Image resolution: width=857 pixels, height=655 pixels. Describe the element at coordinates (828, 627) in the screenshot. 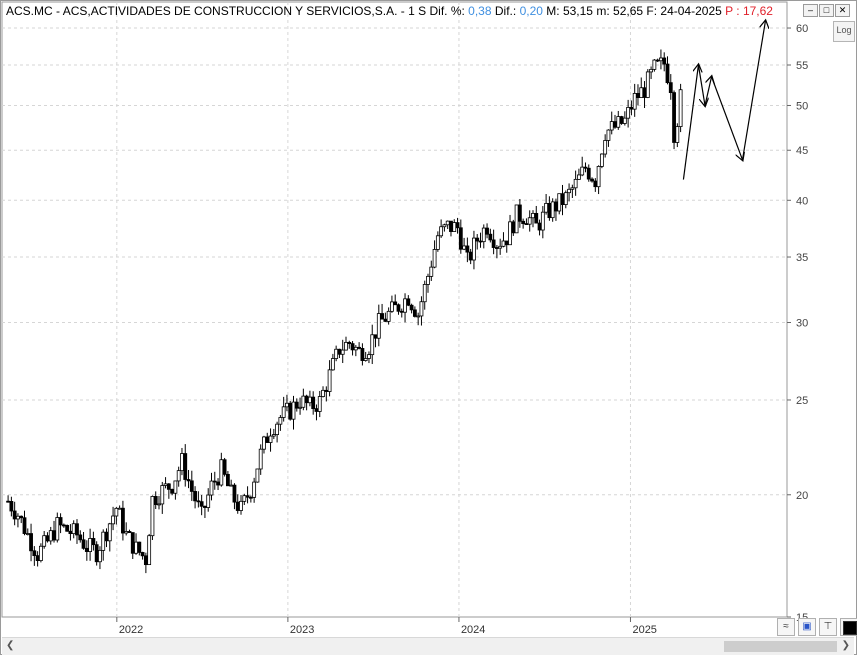

I see `pin-icon: ⊤` at that location.